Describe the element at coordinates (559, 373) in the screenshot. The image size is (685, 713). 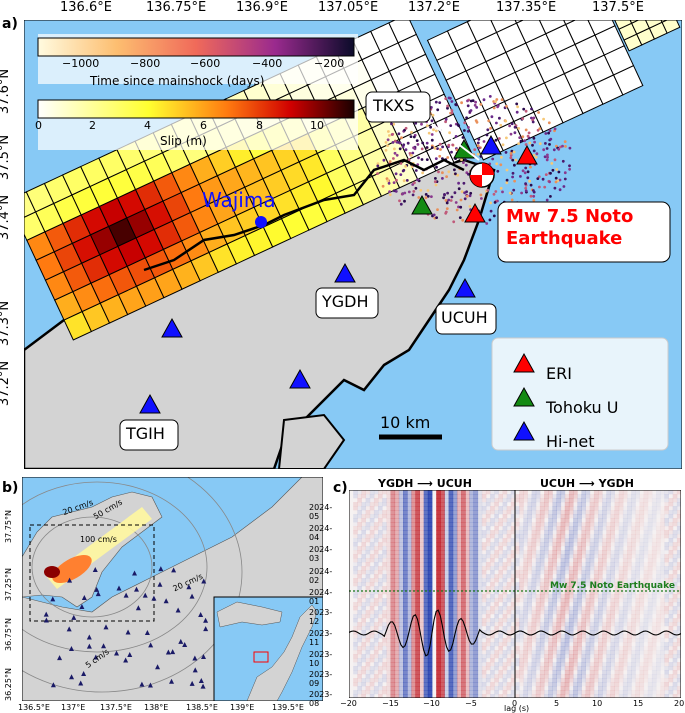
I see `legend-eri: ERI` at that location.